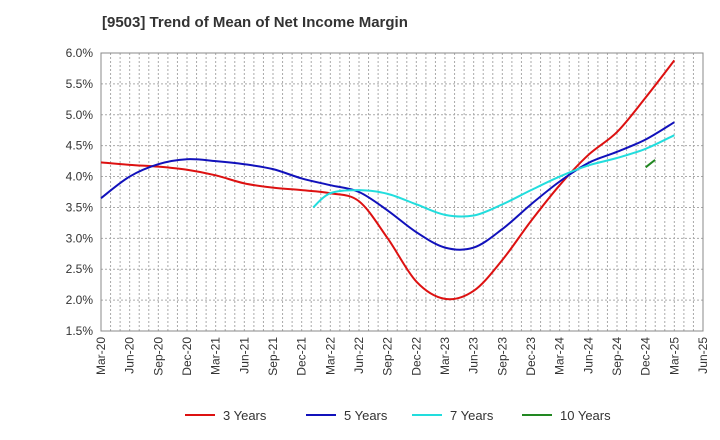  I want to click on y-tick-label: 2.0%, so click(80, 300).